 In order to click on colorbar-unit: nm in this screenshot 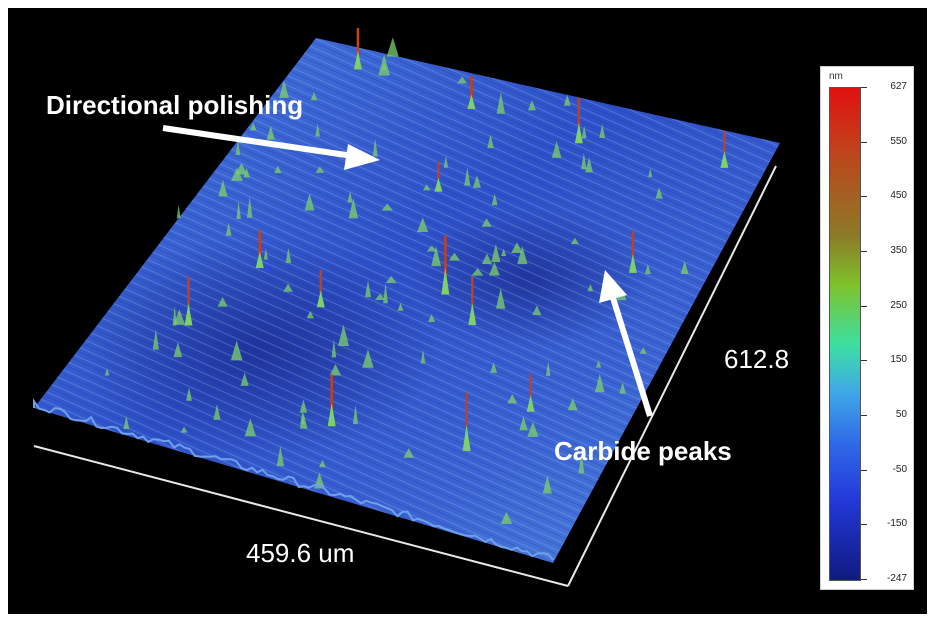, I will do `click(836, 76)`.